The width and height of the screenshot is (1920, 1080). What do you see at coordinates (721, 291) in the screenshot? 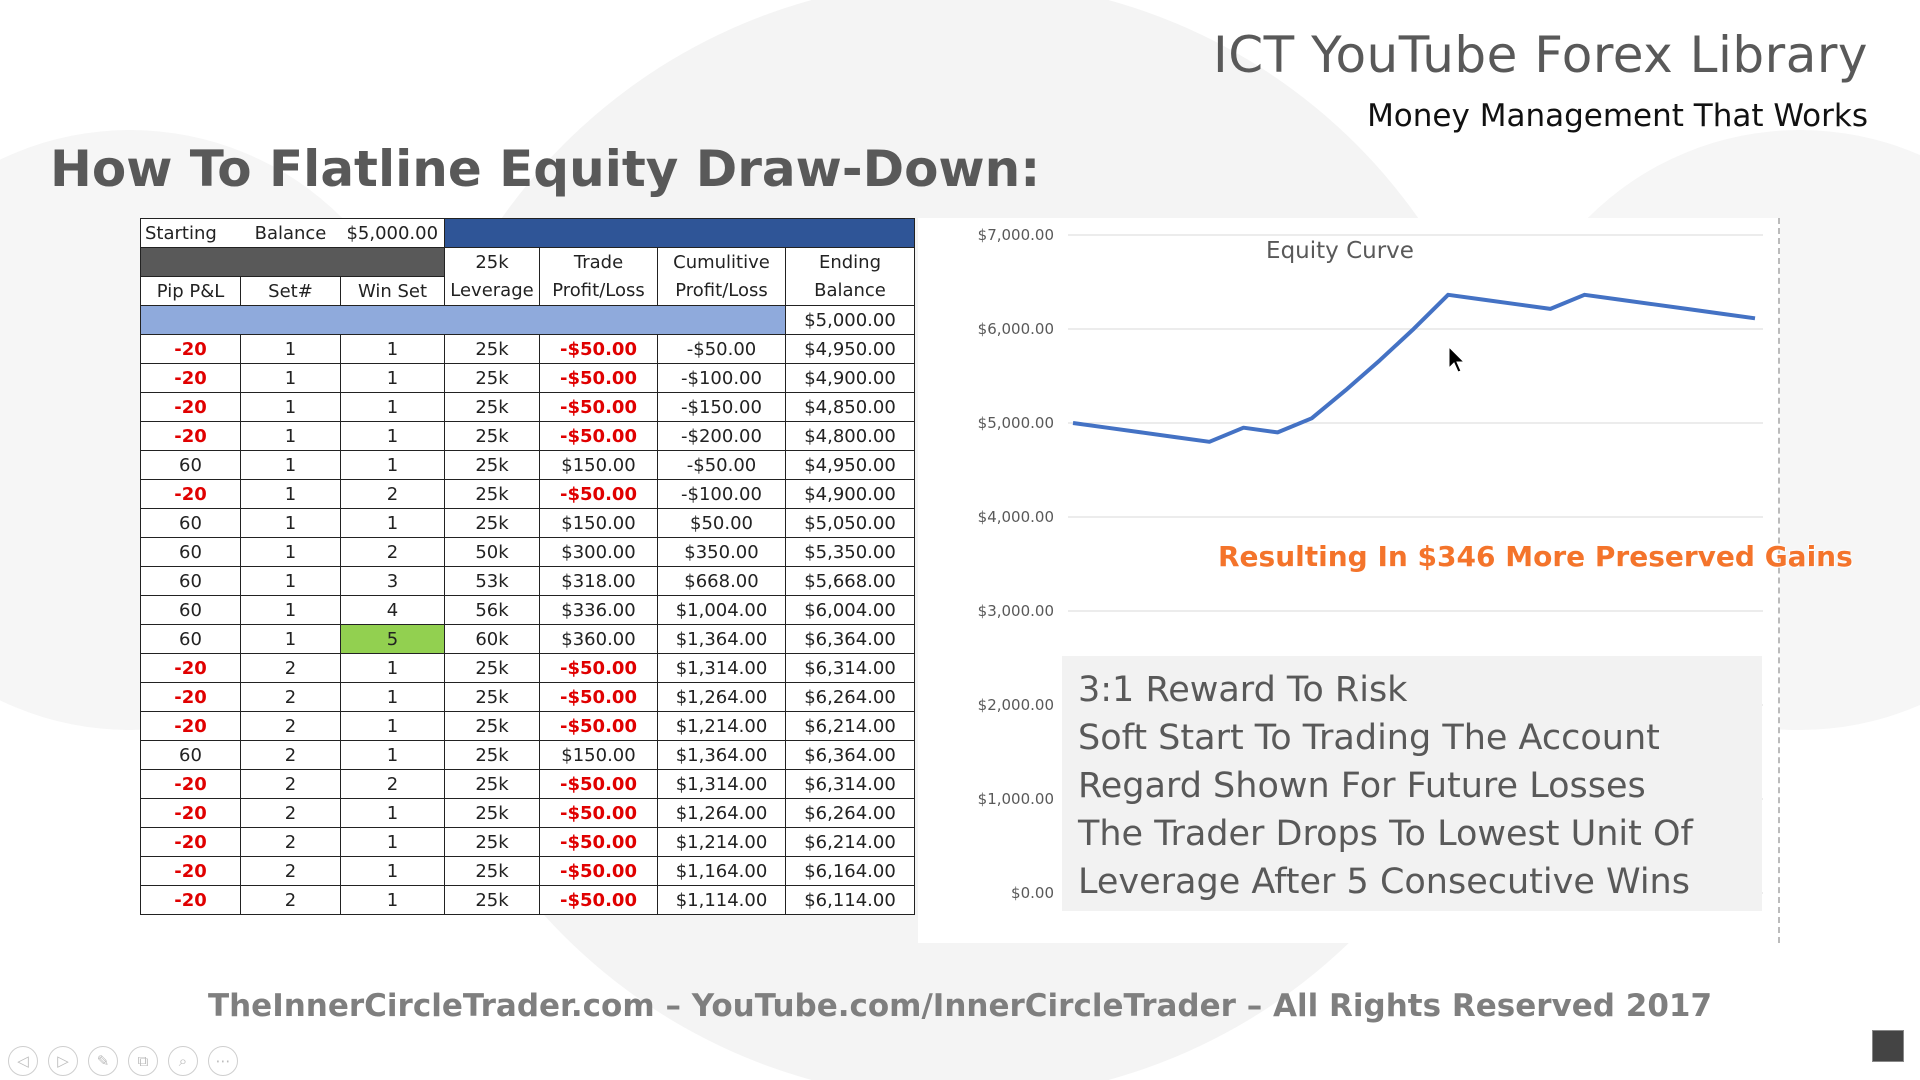
I see `col-cumulative-pl: Profit/Loss` at bounding box center [721, 291].